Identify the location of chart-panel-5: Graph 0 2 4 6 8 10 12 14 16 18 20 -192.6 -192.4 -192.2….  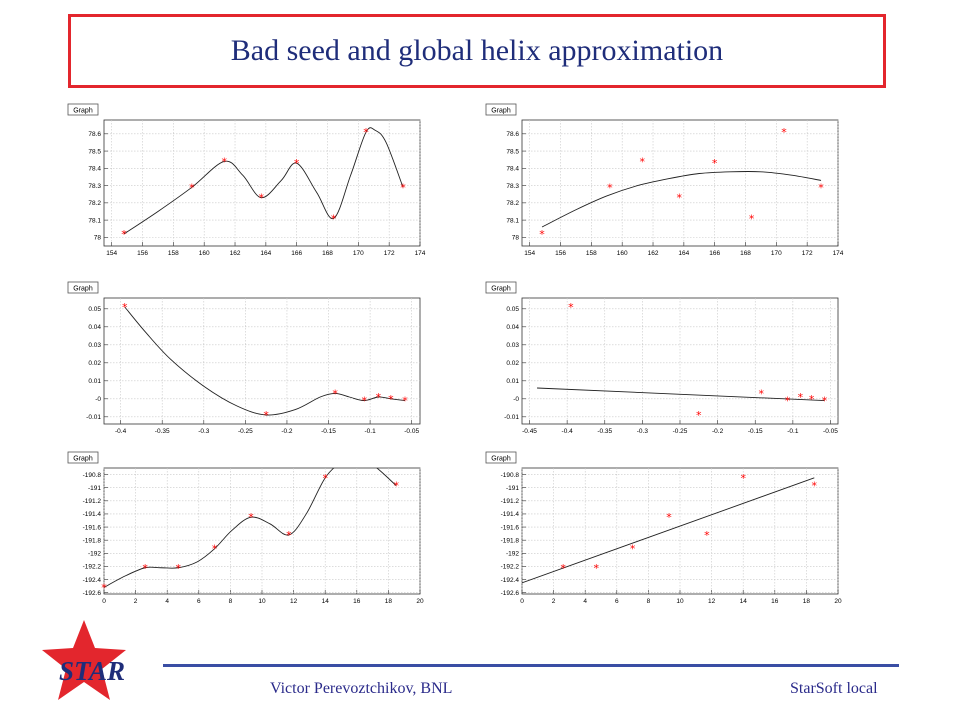
(245, 531).